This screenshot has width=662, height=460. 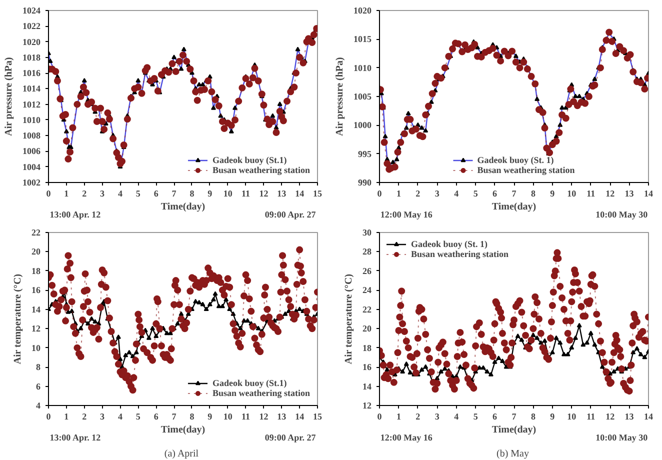 I want to click on y-tick-label: 1010, so click(x=31, y=119).